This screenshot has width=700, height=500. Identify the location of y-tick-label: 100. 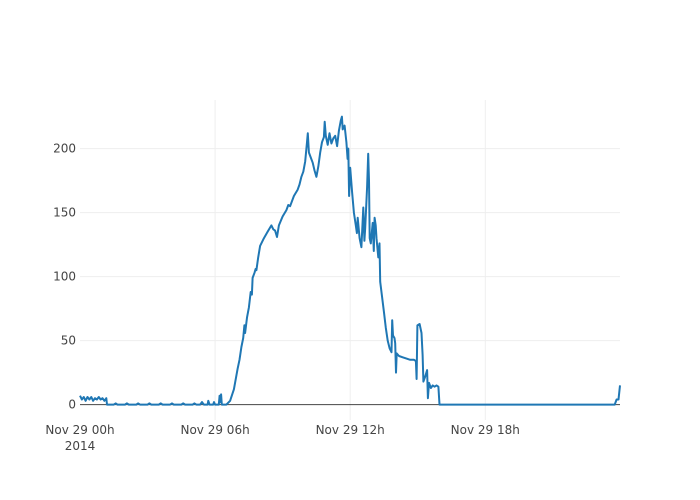
(64, 277).